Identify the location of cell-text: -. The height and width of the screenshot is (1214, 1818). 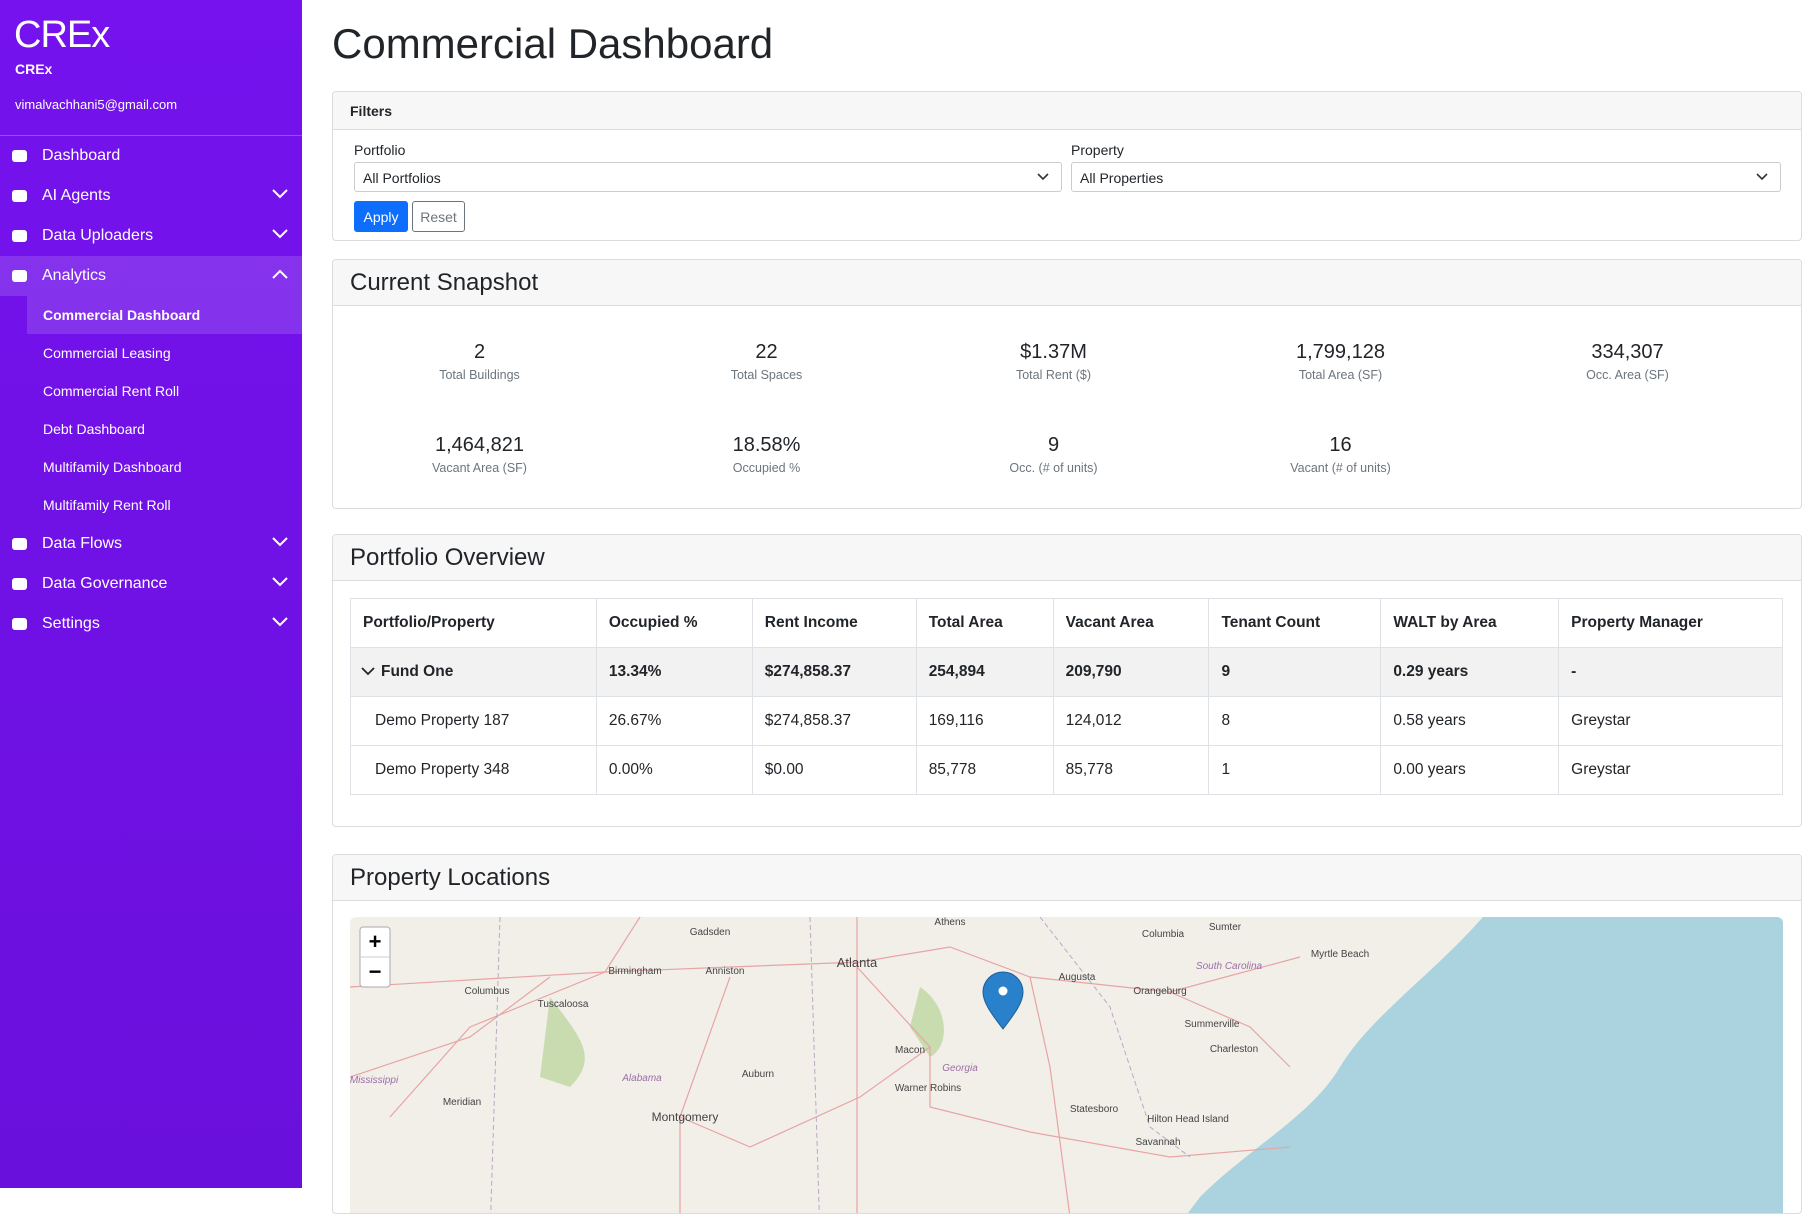
(1574, 671).